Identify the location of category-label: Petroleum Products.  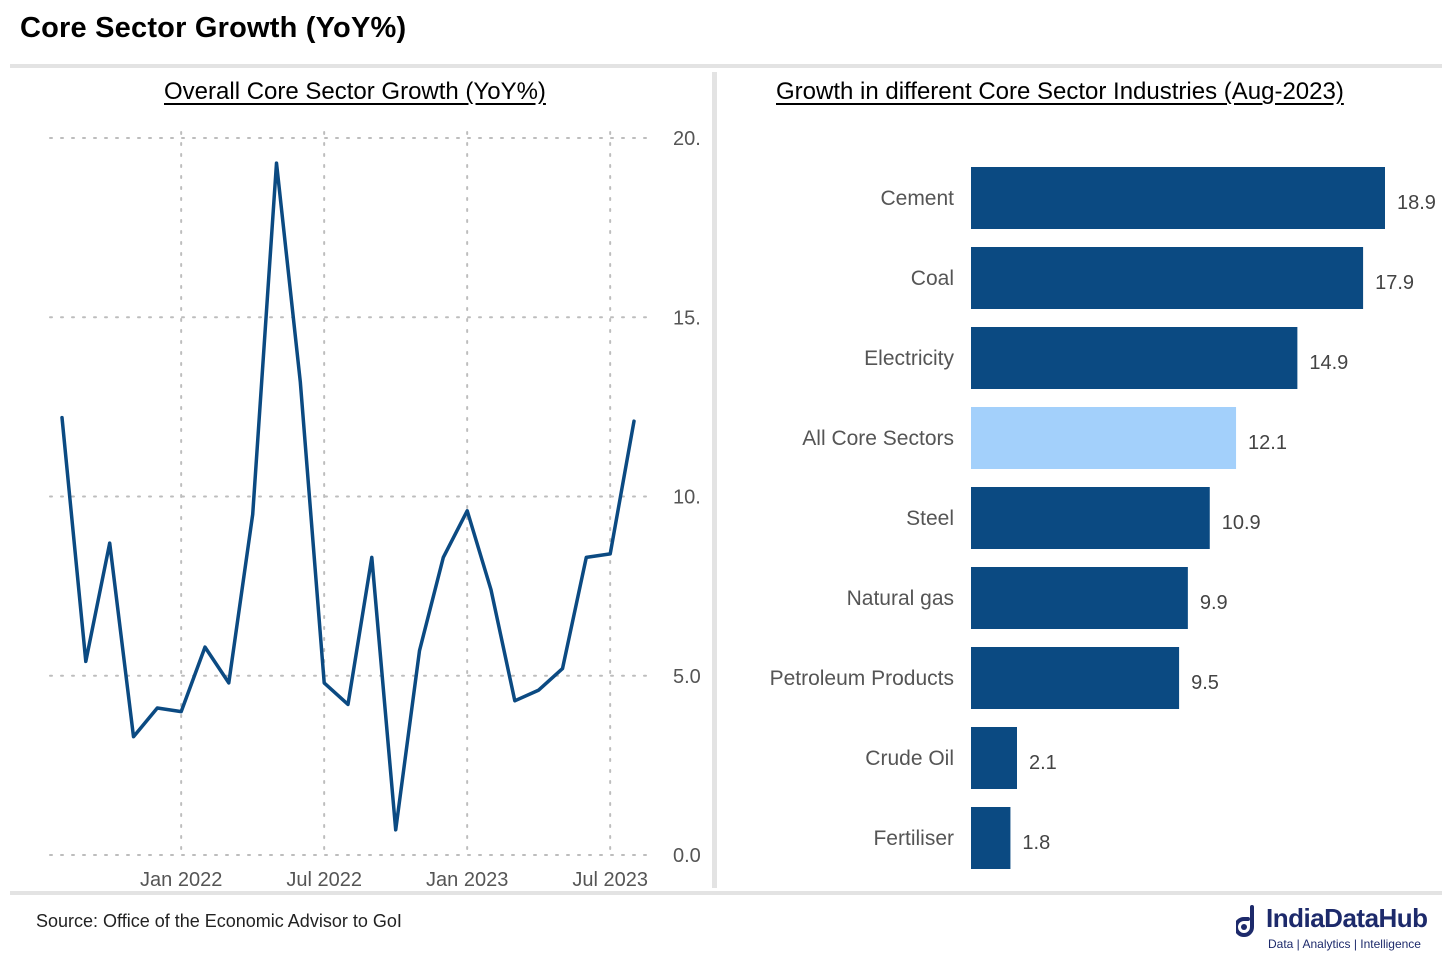
(862, 678).